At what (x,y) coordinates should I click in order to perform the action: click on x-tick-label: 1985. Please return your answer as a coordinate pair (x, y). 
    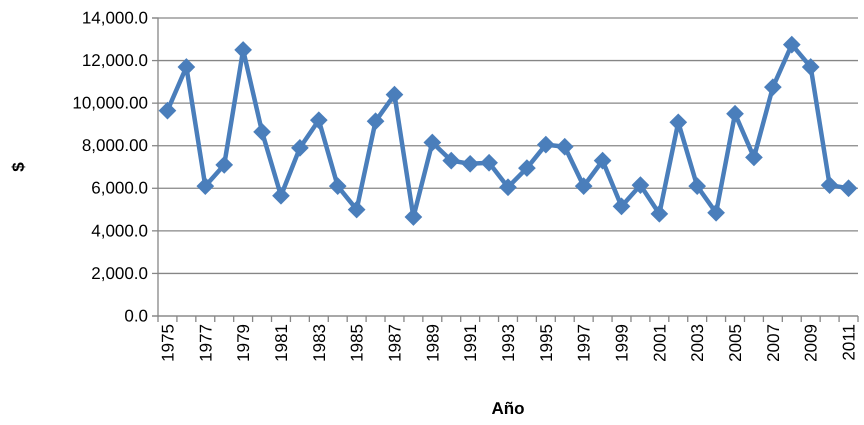
    Looking at the image, I should click on (357, 343).